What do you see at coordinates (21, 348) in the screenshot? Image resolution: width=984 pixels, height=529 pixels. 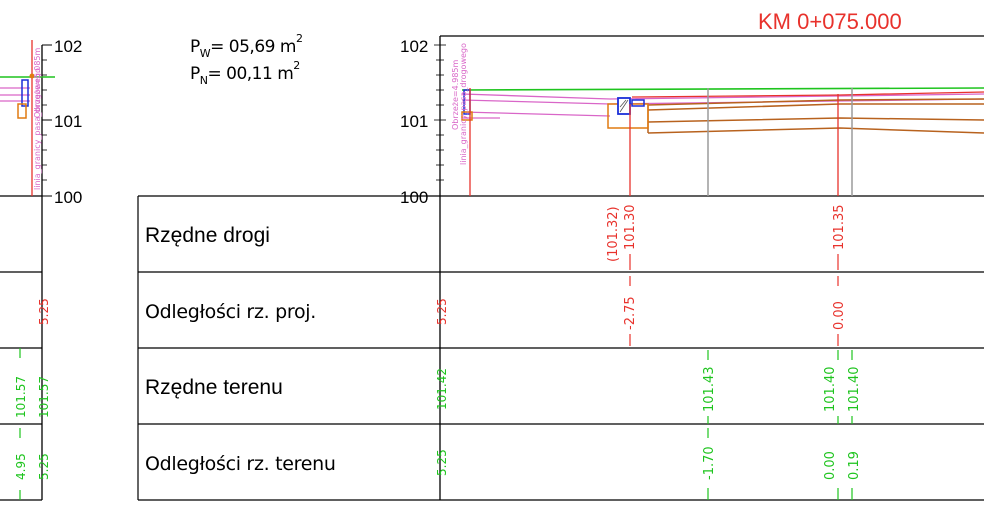 I see `left-table-lines` at bounding box center [21, 348].